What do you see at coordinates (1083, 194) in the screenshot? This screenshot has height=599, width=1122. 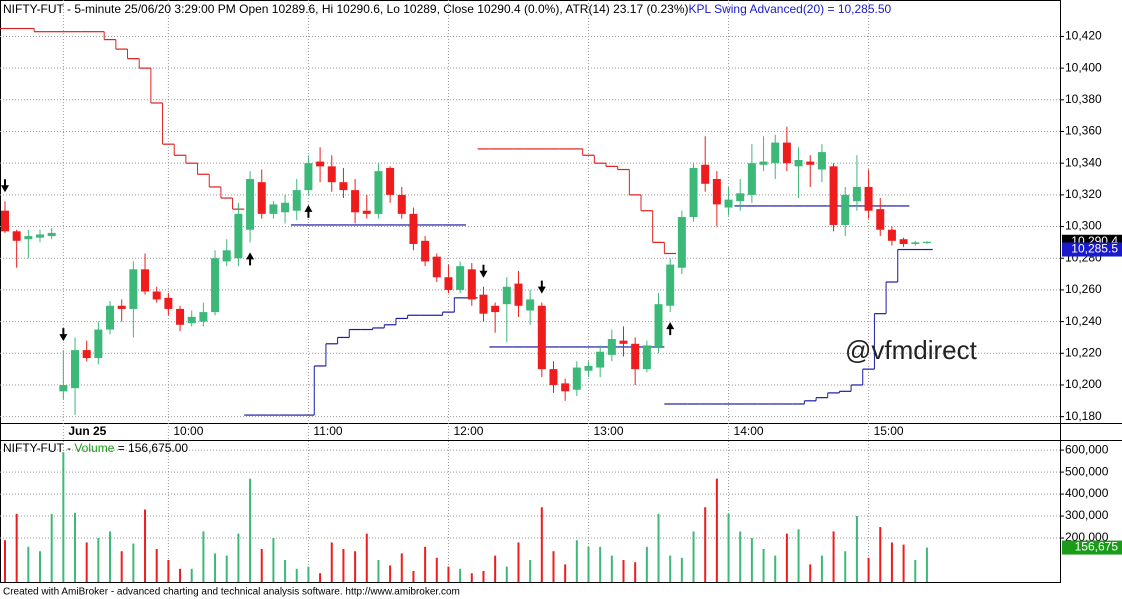 I see `y-tick-label: 10,320` at bounding box center [1083, 194].